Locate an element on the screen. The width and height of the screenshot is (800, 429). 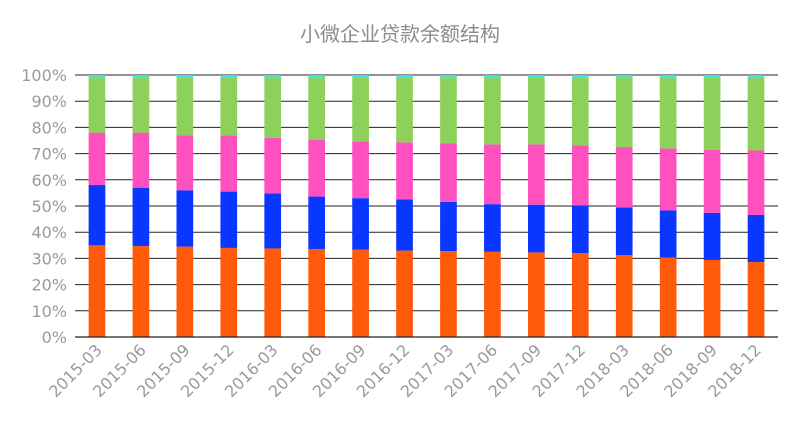
y-tick-label: 20% is located at coordinates (49, 285).